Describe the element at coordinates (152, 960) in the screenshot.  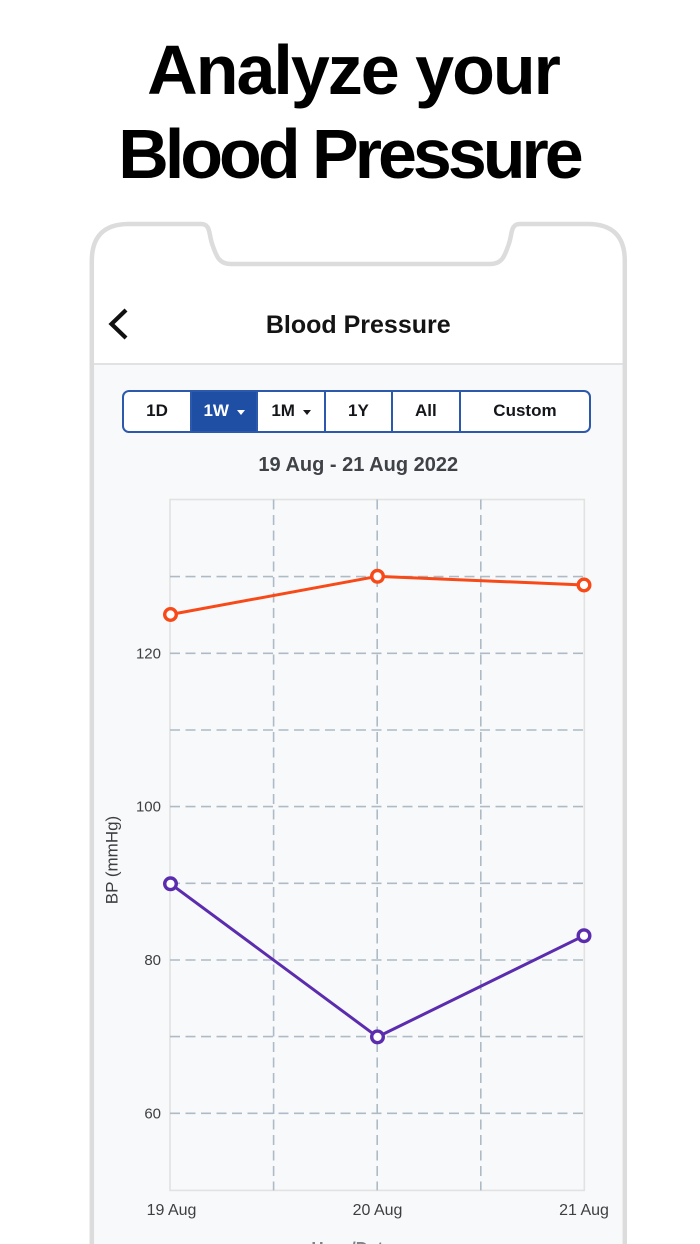
I see `svg-text: 80` at that location.